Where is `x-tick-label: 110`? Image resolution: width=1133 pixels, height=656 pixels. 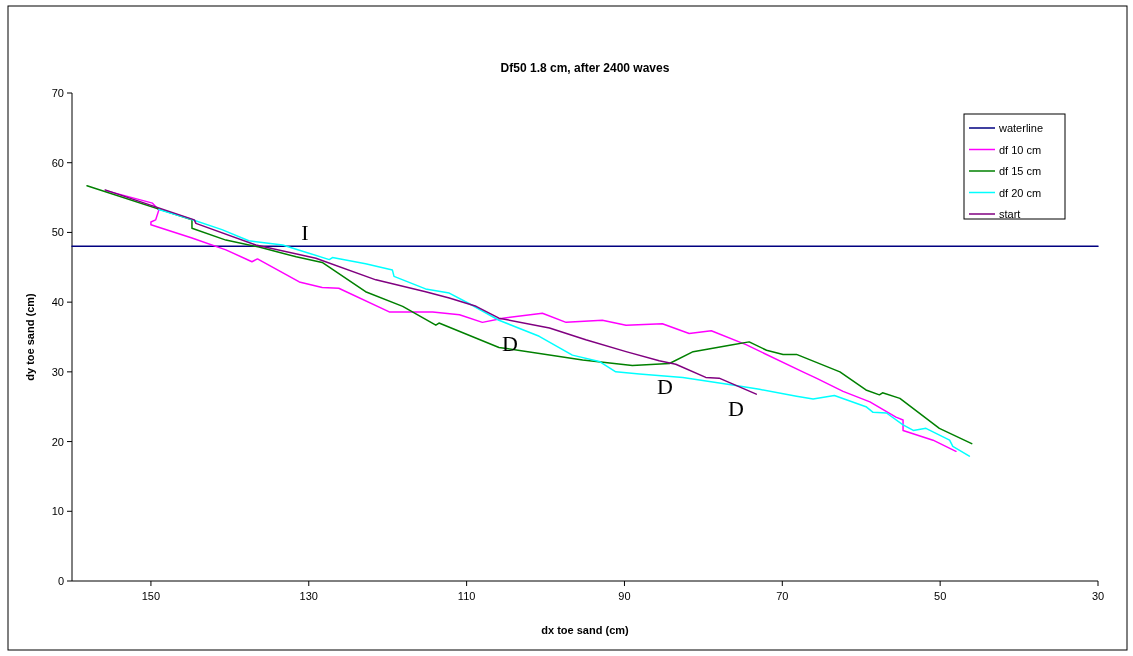 x-tick-label: 110 is located at coordinates (466, 596).